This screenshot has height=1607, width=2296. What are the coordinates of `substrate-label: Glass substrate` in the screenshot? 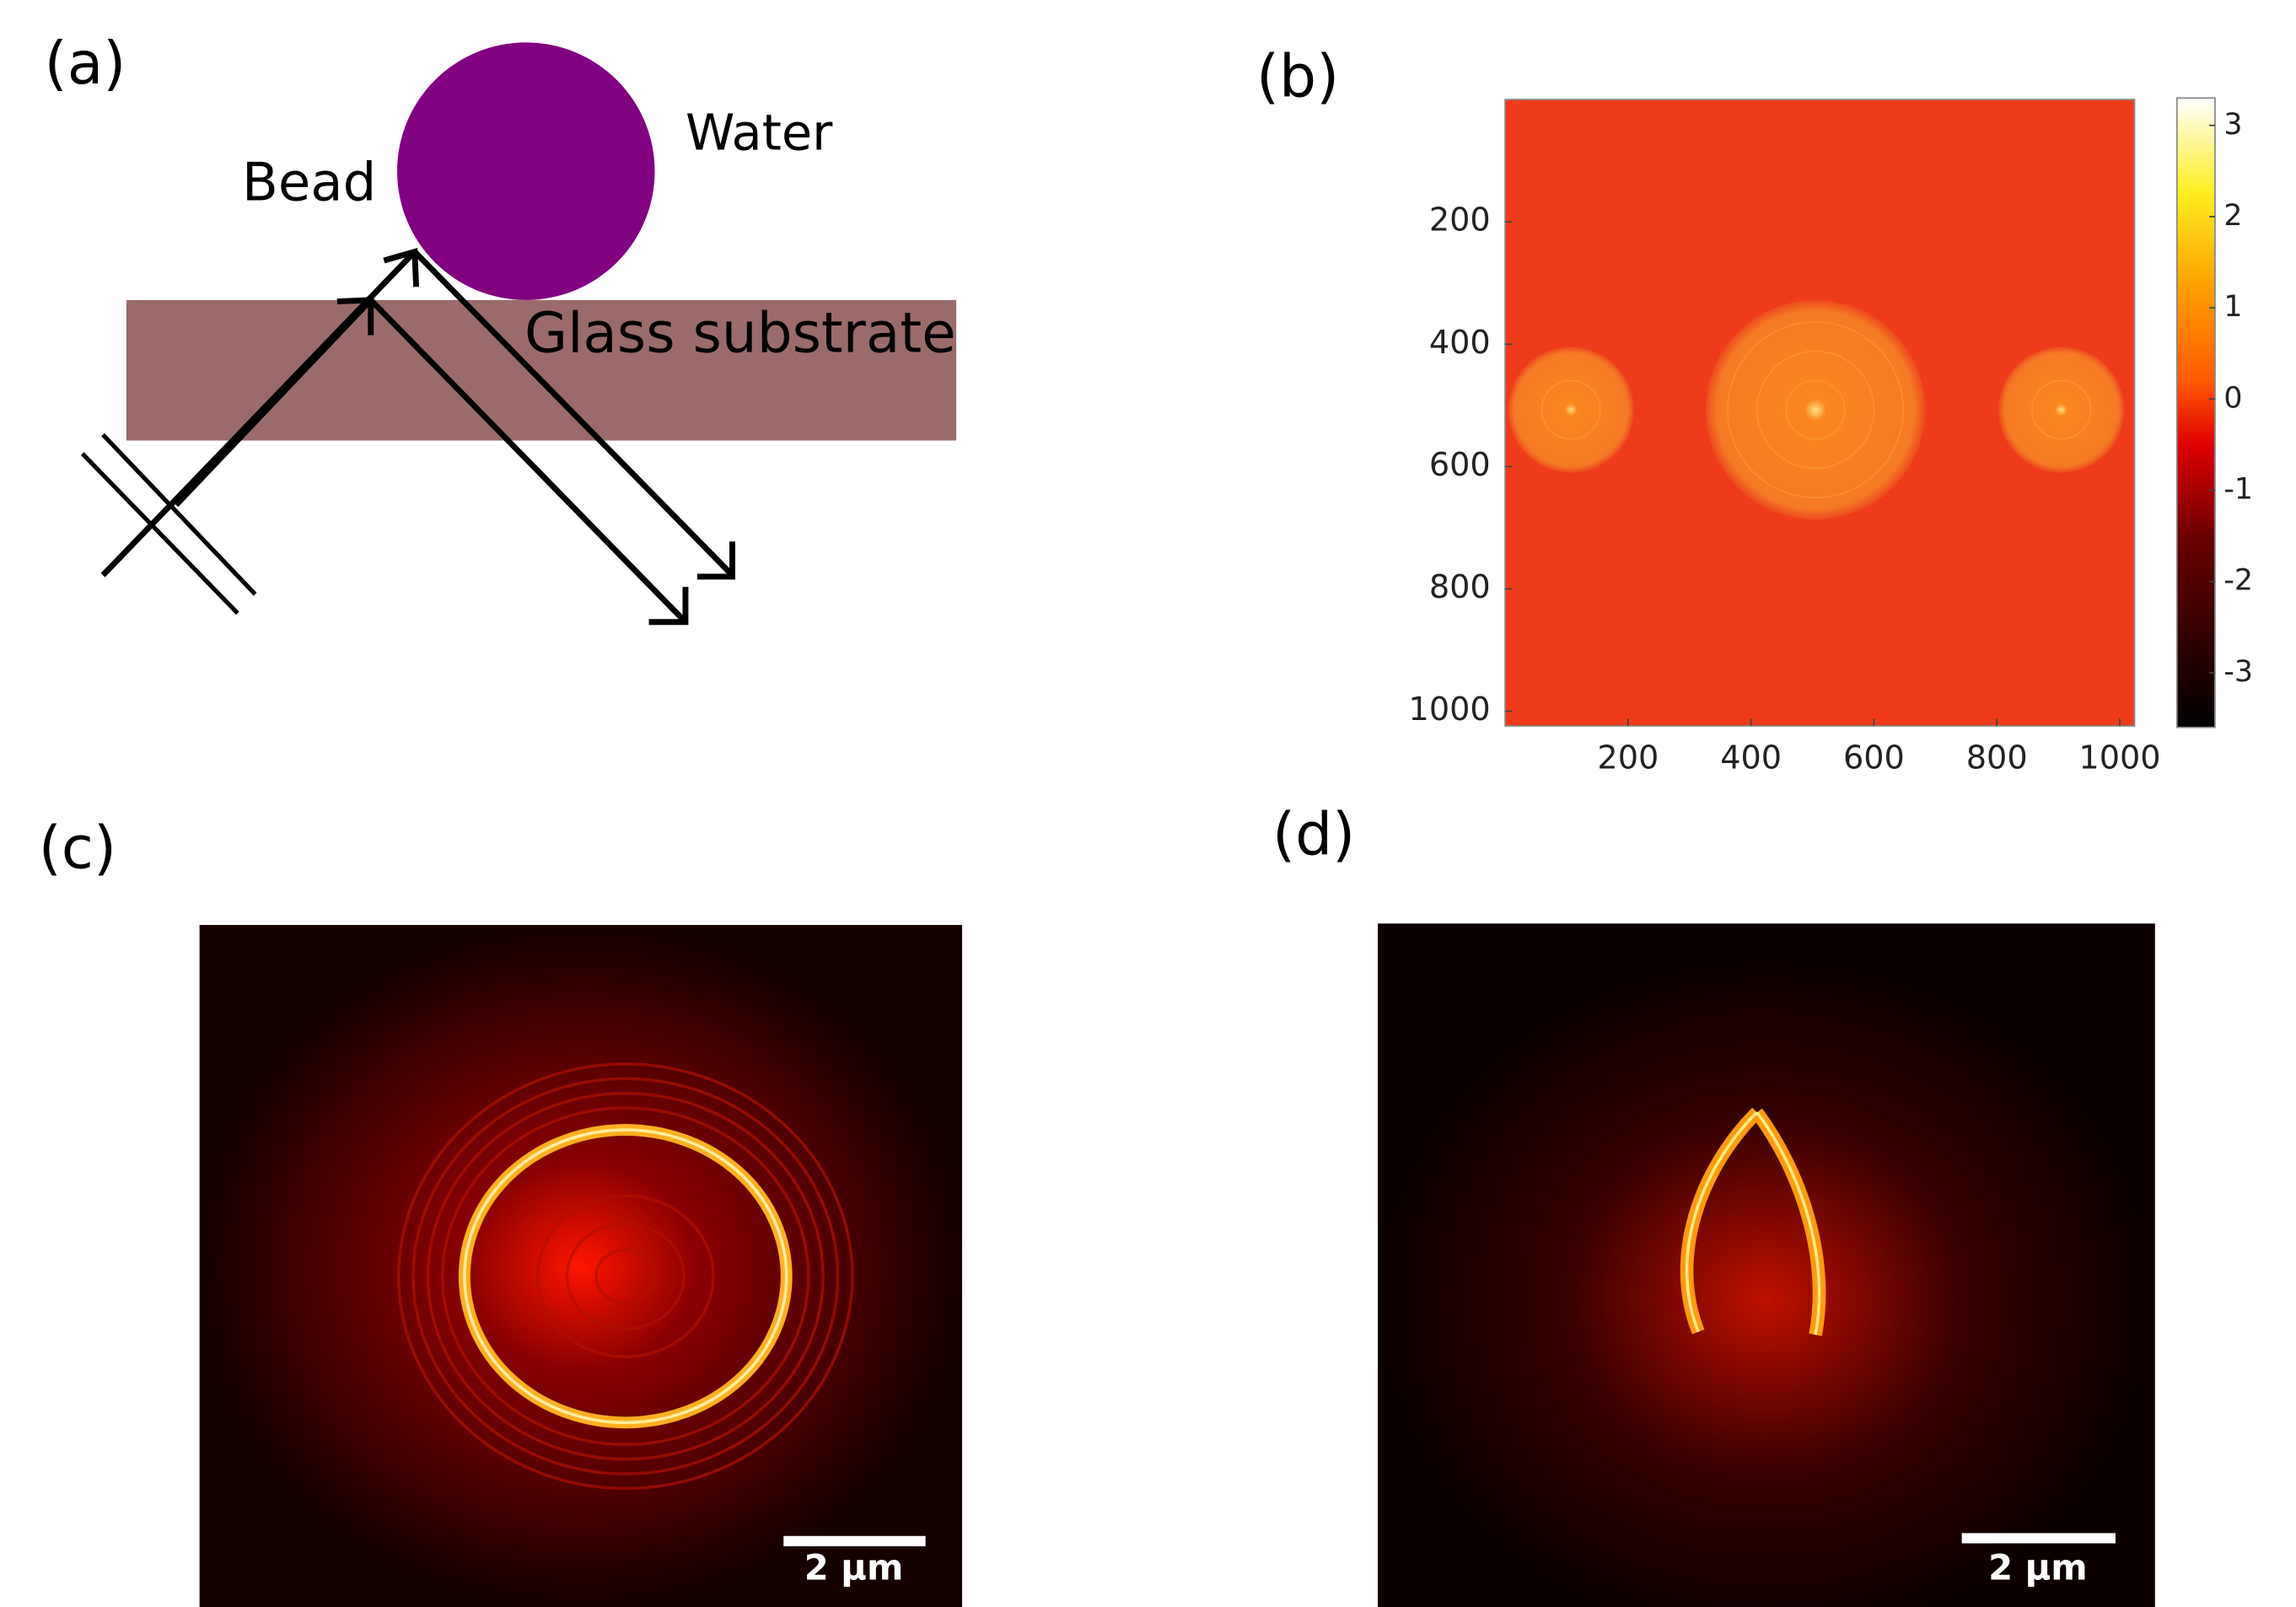 It's located at (740, 332).